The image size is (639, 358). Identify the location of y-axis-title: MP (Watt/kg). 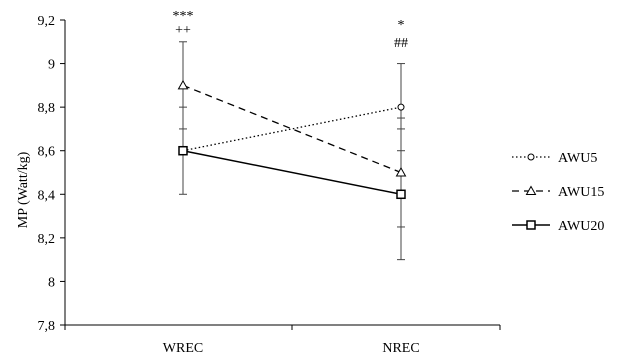
(23, 189).